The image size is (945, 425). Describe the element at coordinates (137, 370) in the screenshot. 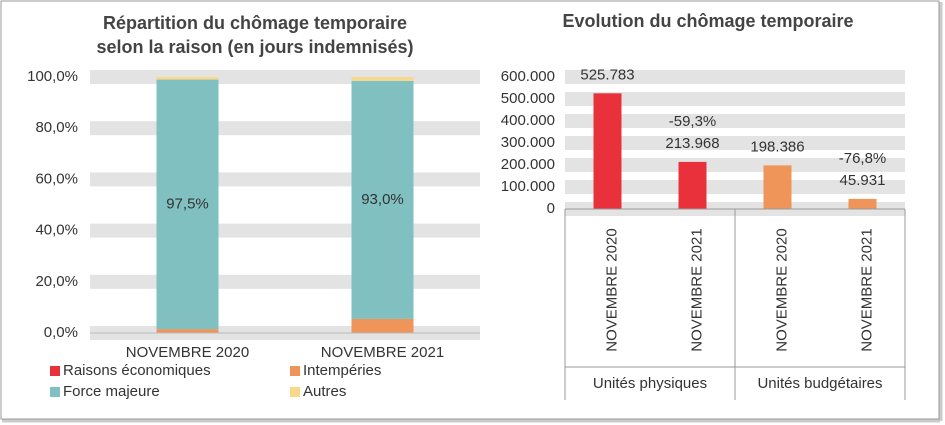

I see `legend-label: Raisons économiques` at that location.